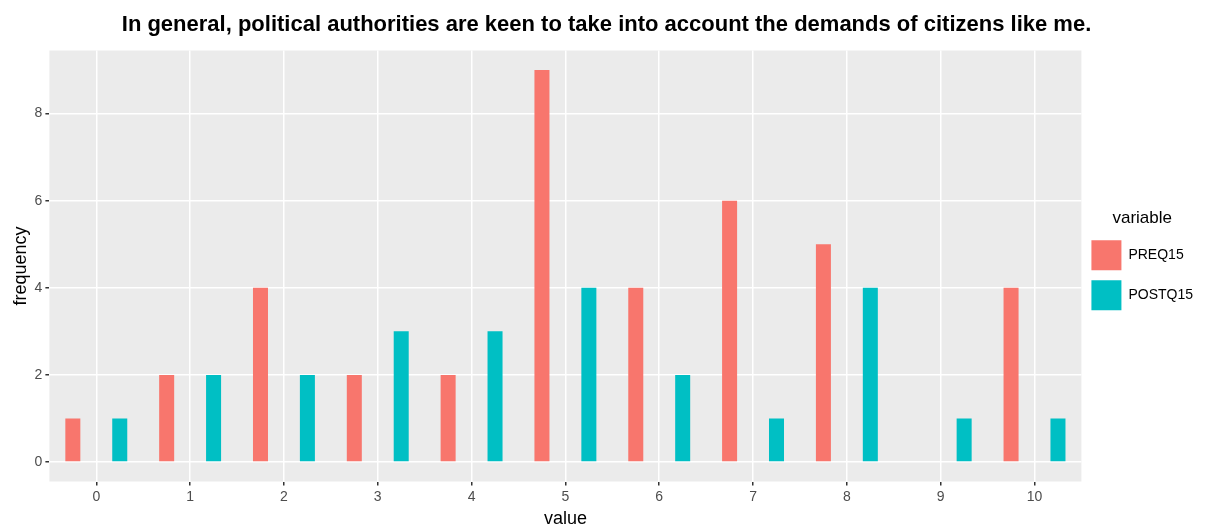  What do you see at coordinates (753, 495) in the screenshot?
I see `x-tick-label: 7` at bounding box center [753, 495].